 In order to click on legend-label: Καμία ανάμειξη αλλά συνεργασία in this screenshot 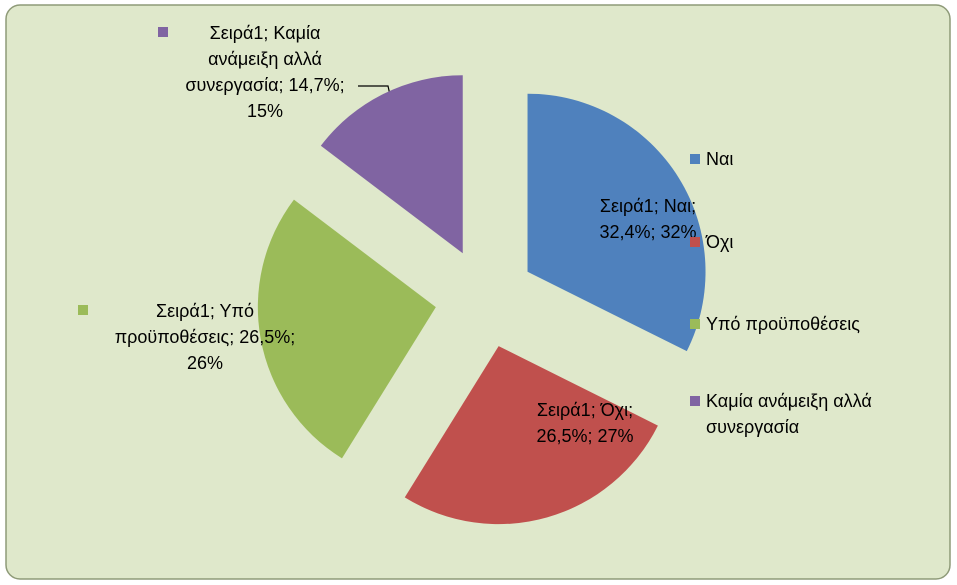, I will do `click(789, 414)`.